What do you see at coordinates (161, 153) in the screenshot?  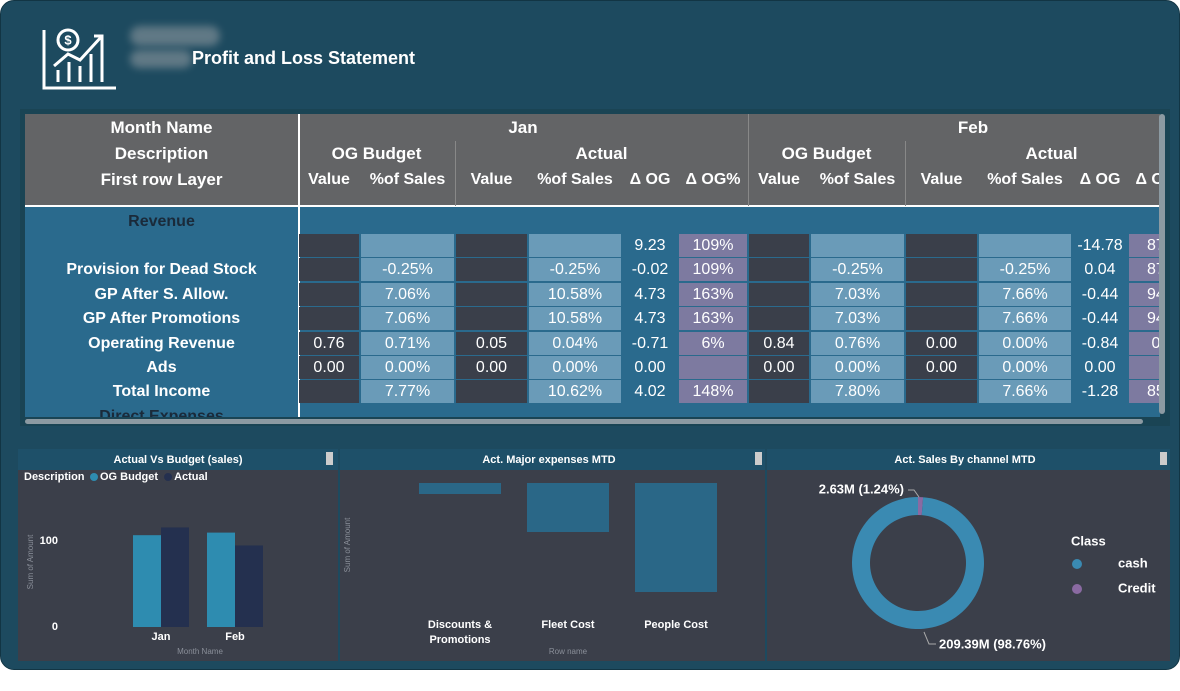 I see `header-label: Description` at bounding box center [161, 153].